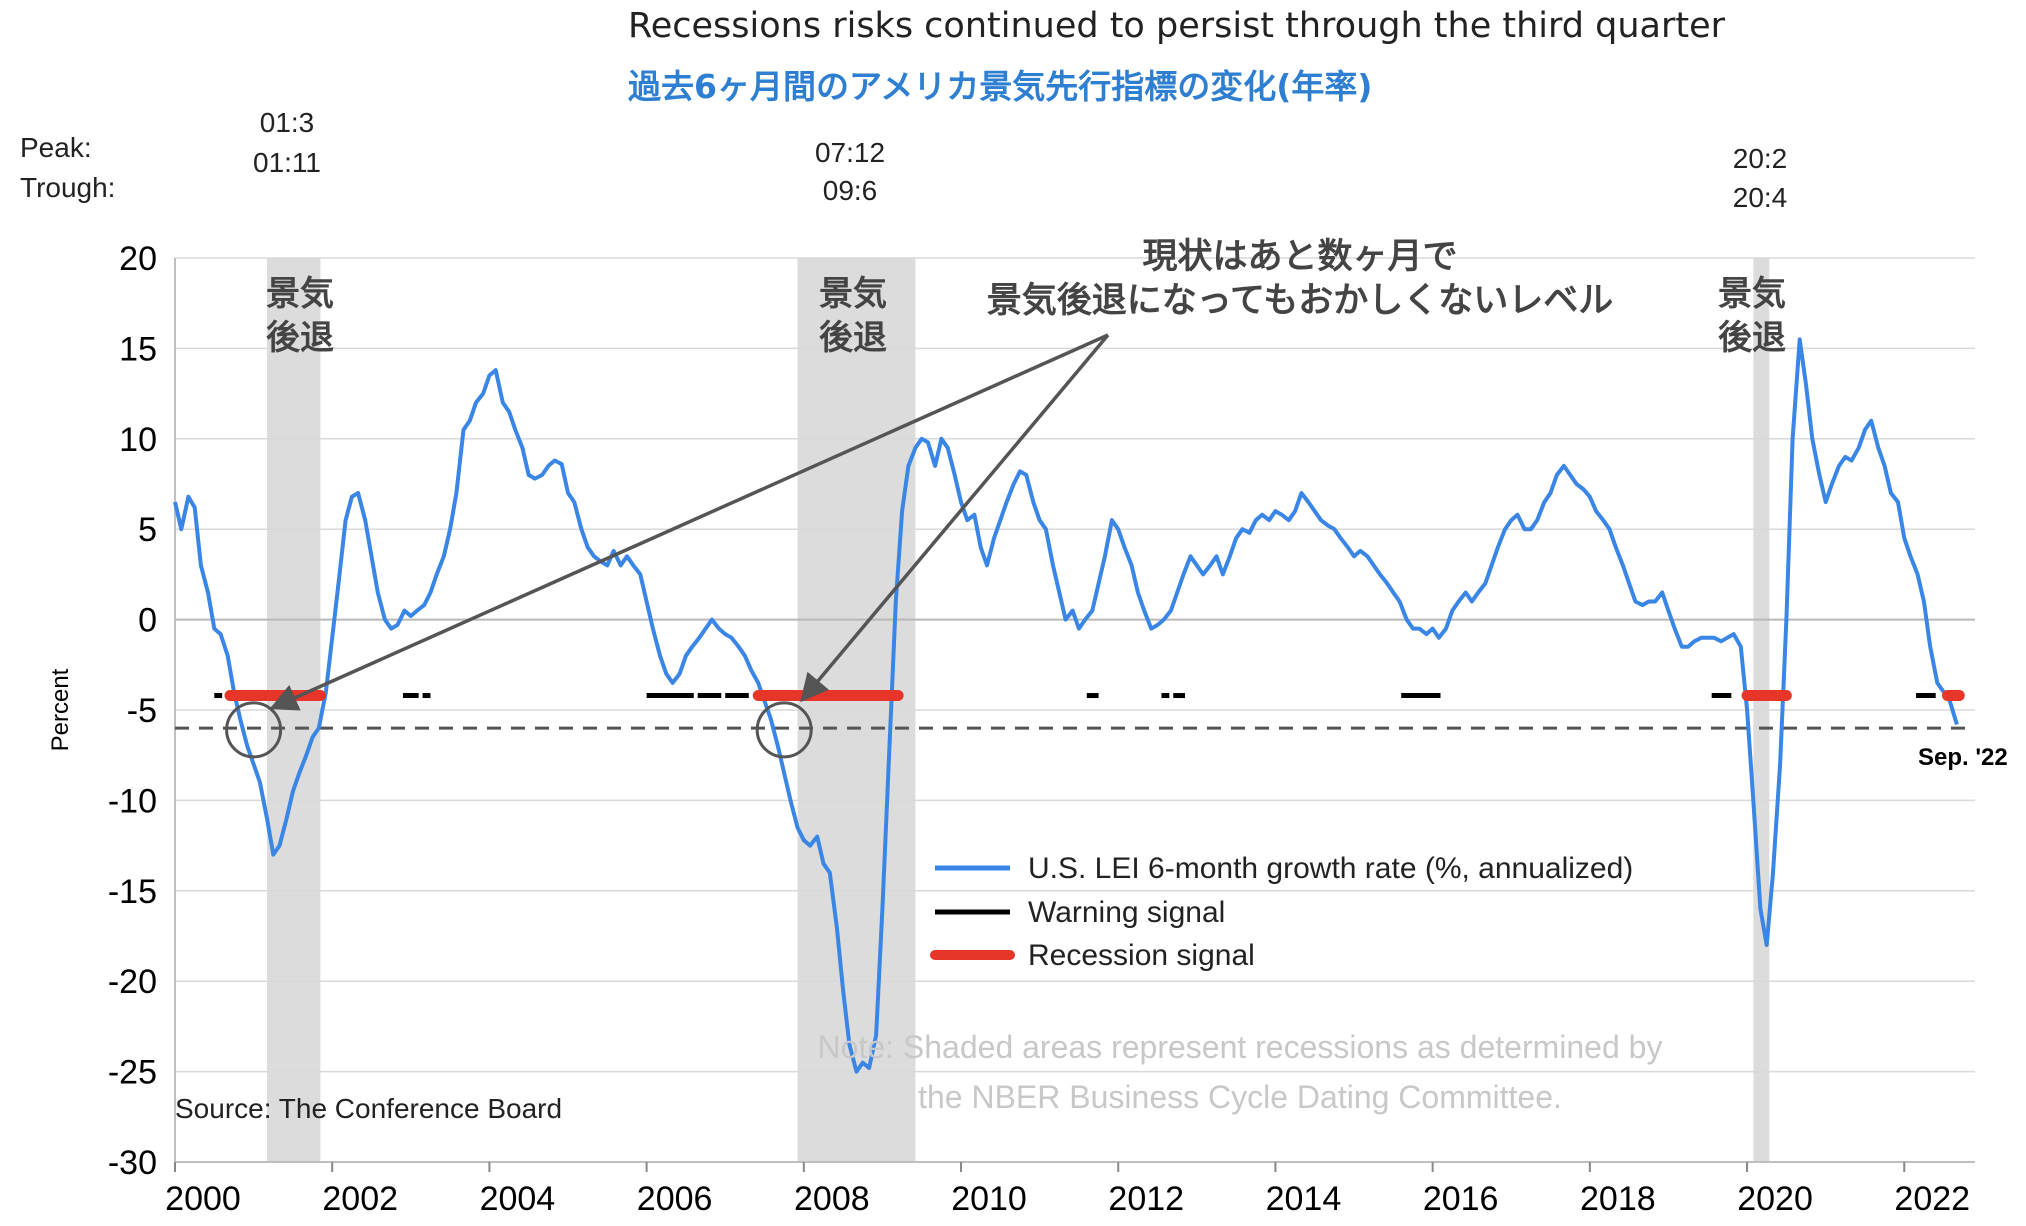  I want to click on y-tick-label: -30, so click(132, 1163).